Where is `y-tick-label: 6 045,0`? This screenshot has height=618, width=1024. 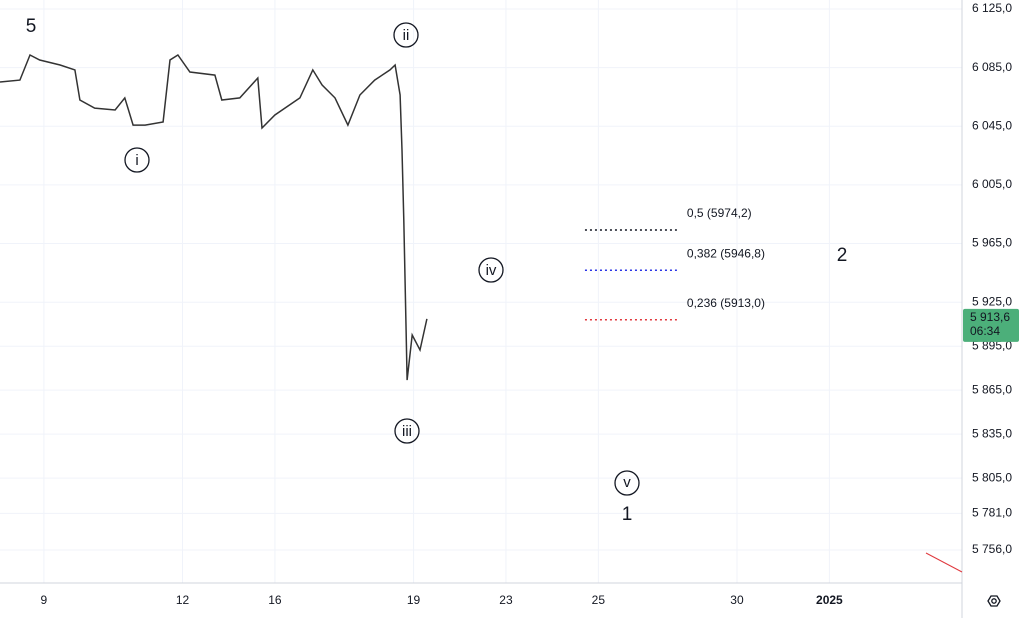
y-tick-label: 6 045,0 is located at coordinates (992, 125).